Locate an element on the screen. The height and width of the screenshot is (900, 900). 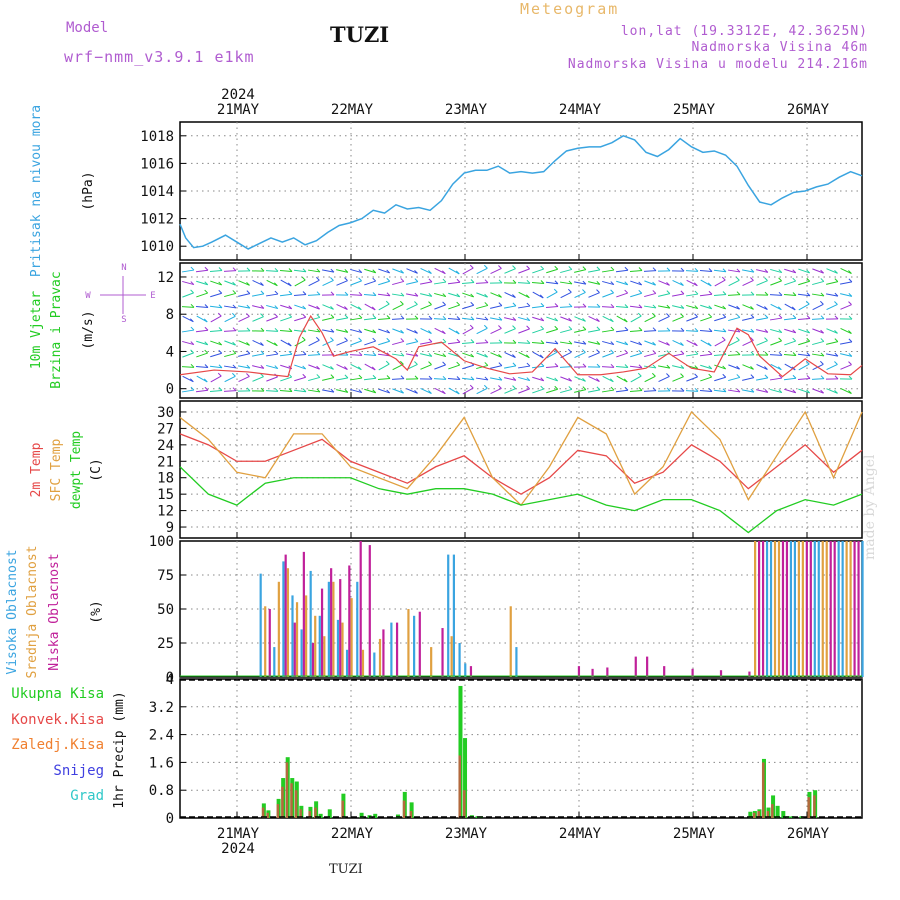
temp-axis-label-dewpt: dewpt Temp is located at coordinates (76, 470).